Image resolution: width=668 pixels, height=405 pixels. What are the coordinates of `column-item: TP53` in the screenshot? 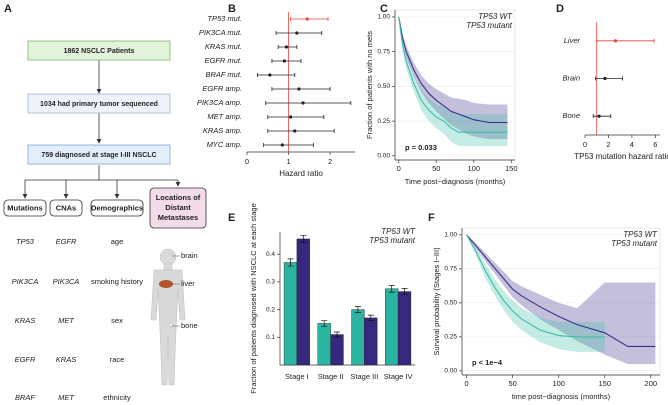 It's located at (25, 241).